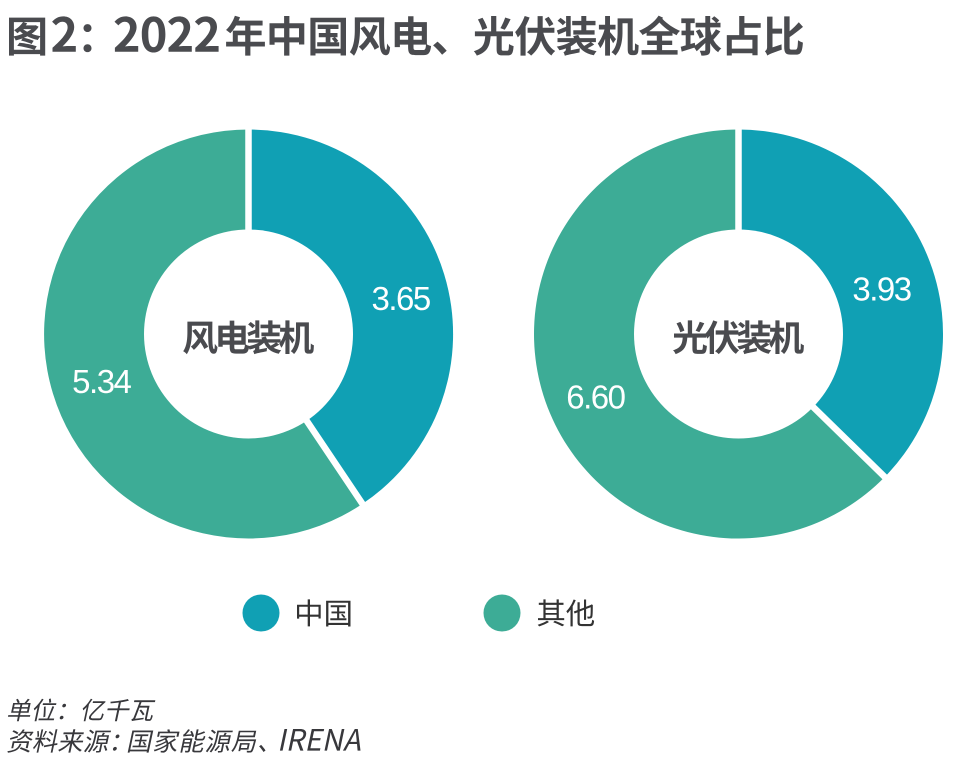  Describe the element at coordinates (400, 298) in the screenshot. I see `svg-text: 3.65` at that location.